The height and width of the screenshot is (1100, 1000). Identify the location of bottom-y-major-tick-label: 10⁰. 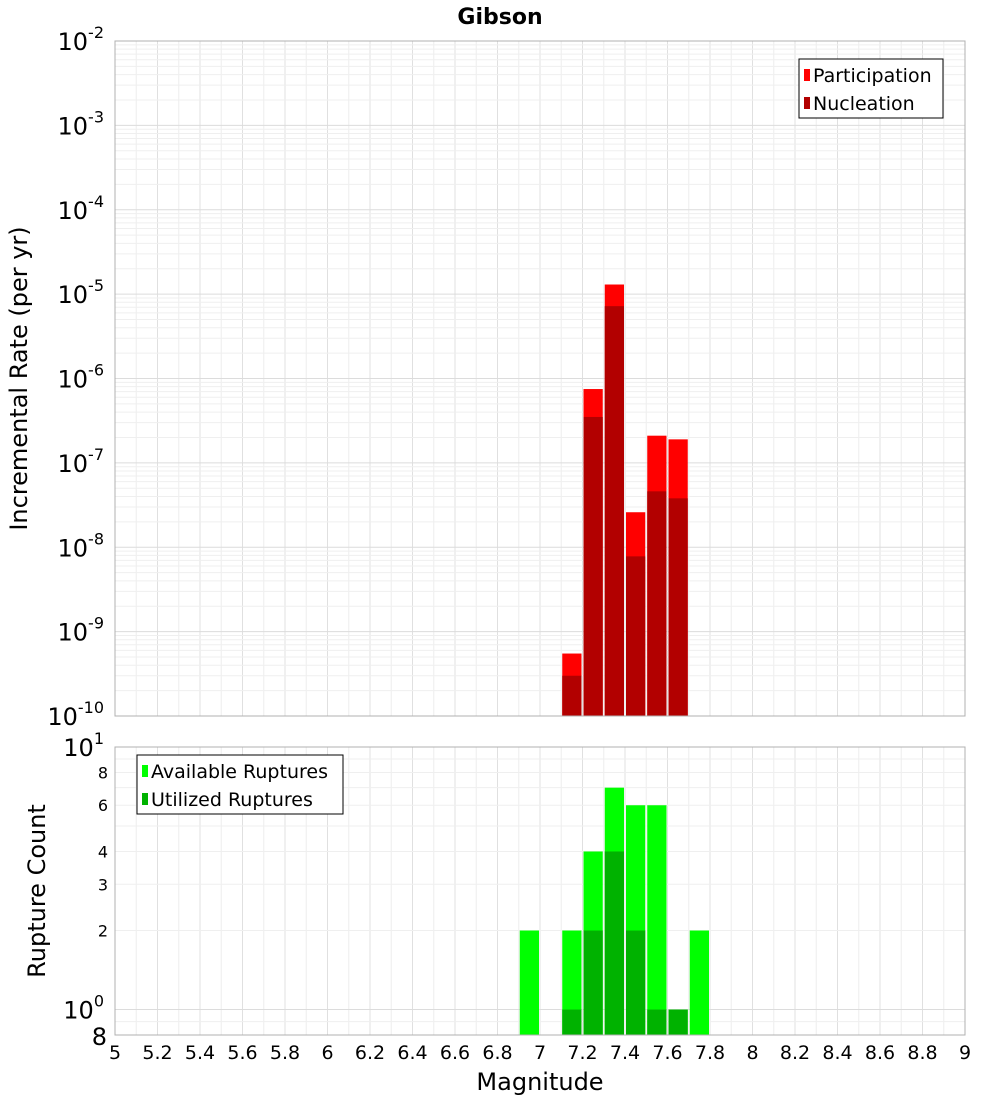
(83, 1008).